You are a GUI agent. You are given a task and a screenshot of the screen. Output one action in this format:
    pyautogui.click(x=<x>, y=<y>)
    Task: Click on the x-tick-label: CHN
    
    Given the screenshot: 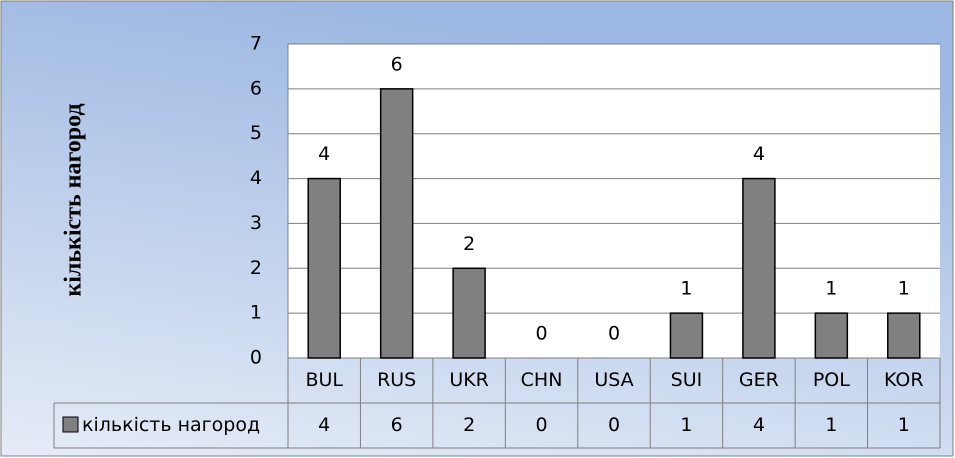 What is the action you would take?
    pyautogui.click(x=542, y=380)
    